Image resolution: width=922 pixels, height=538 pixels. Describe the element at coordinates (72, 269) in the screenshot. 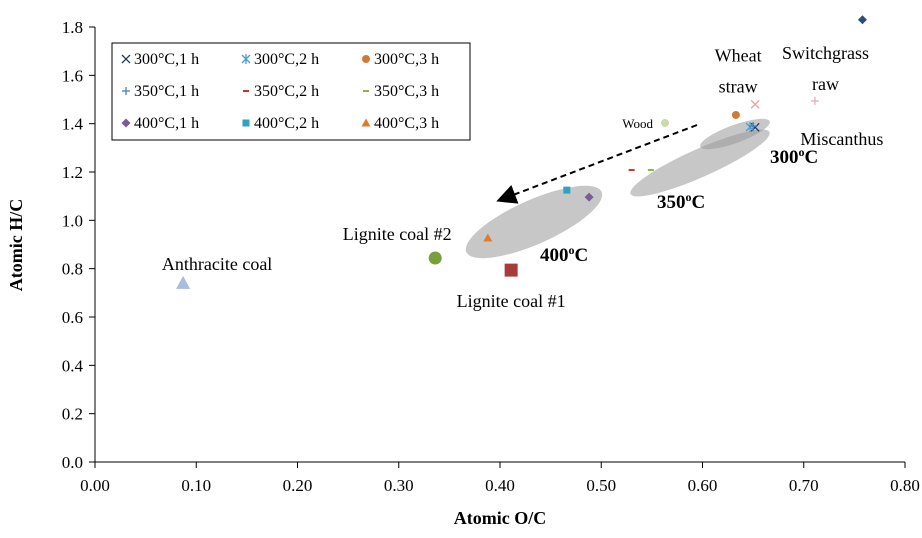

I see `y-tick-label: 0.8` at that location.